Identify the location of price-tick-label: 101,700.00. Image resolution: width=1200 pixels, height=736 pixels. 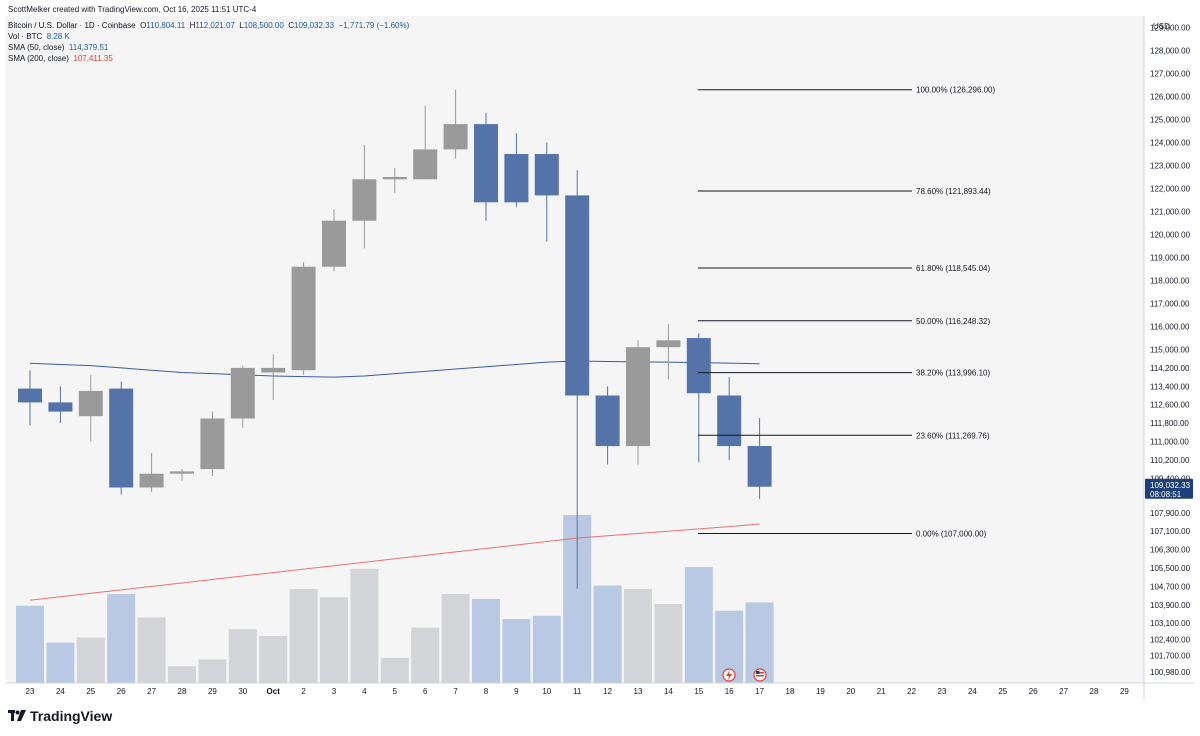
(1170, 655).